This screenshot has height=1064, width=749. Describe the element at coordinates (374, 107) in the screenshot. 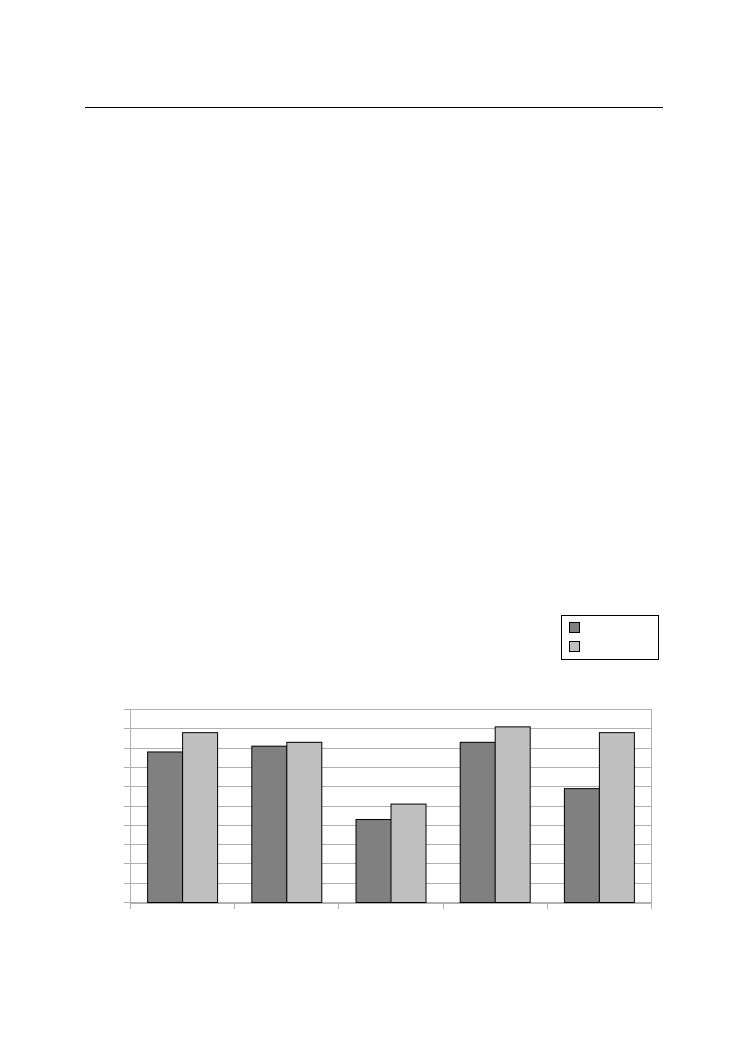

I see `header-rule` at that location.